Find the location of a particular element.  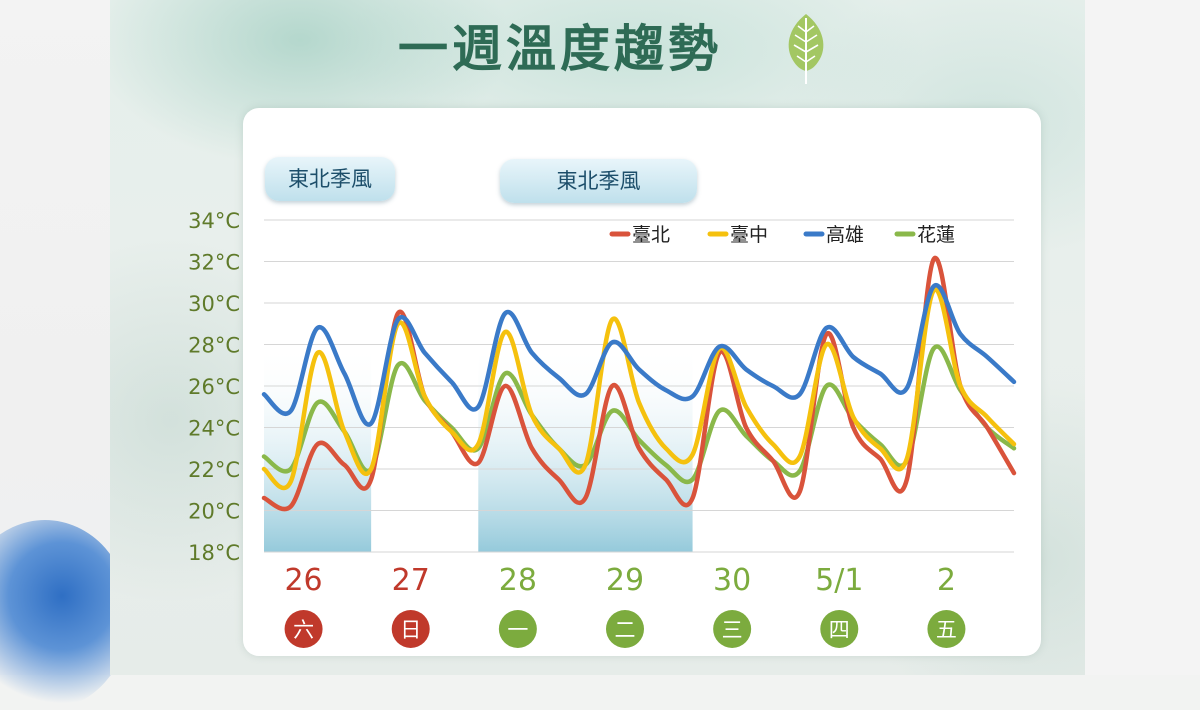

weekday-label: 二 is located at coordinates (625, 630).